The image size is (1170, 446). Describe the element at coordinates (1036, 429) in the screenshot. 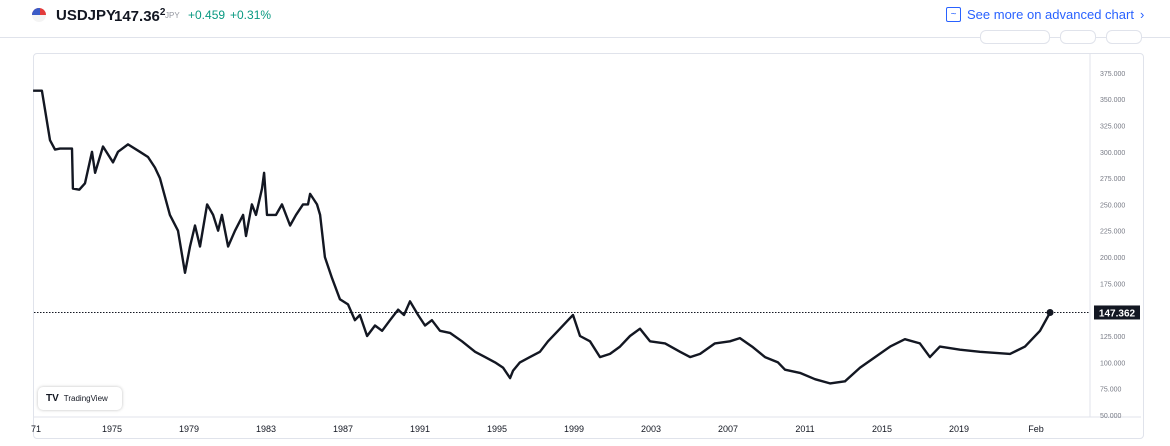

I see `x-tick-label: Feb` at that location.